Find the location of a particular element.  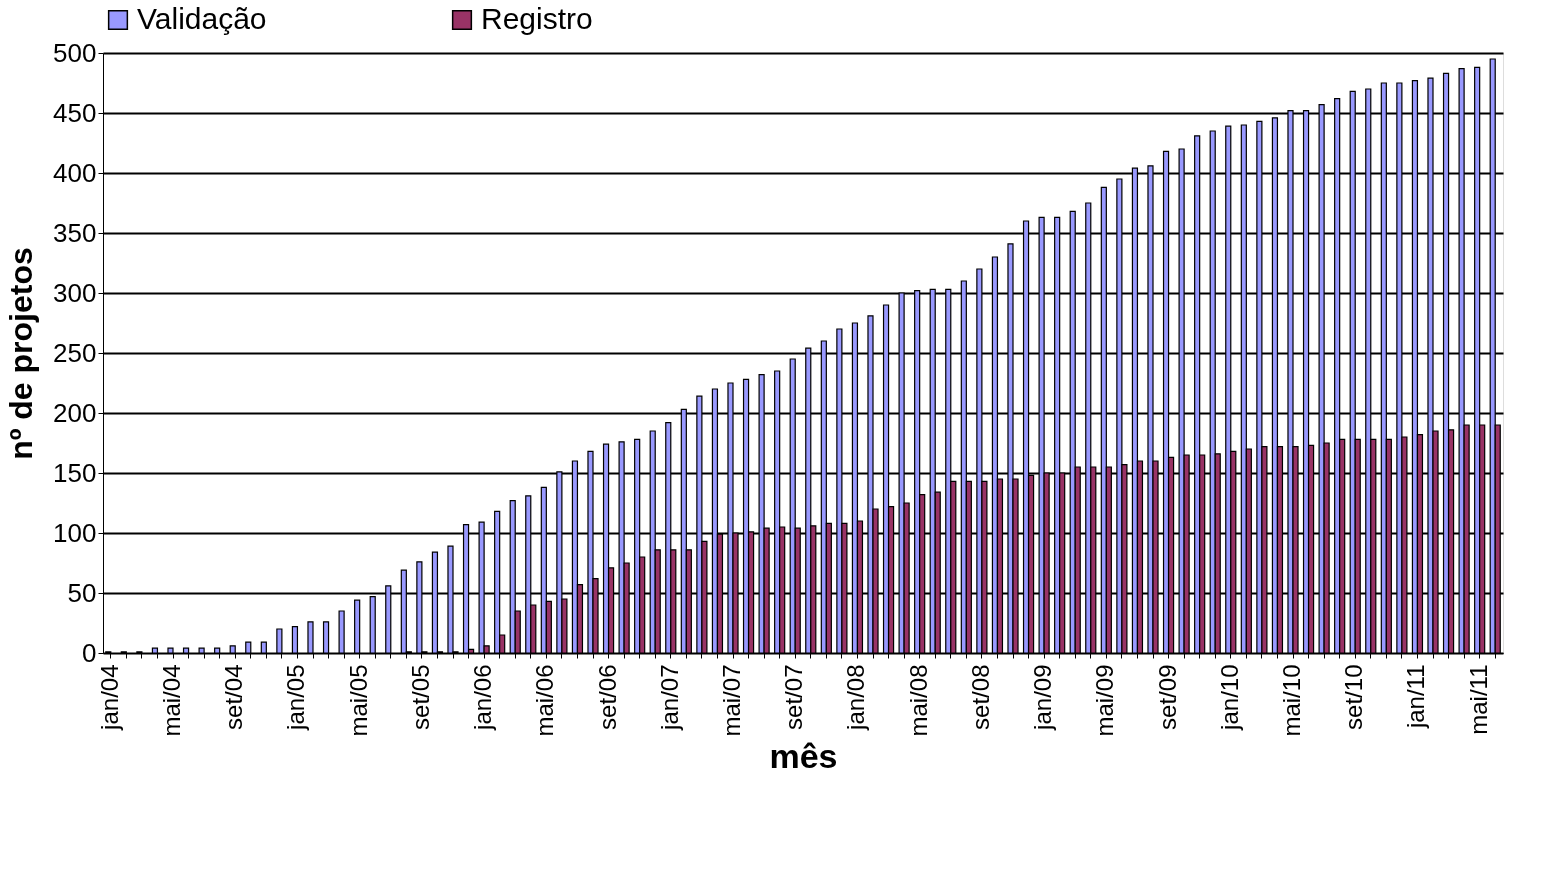

x-tick-label: mai/11 is located at coordinates (1478, 699).